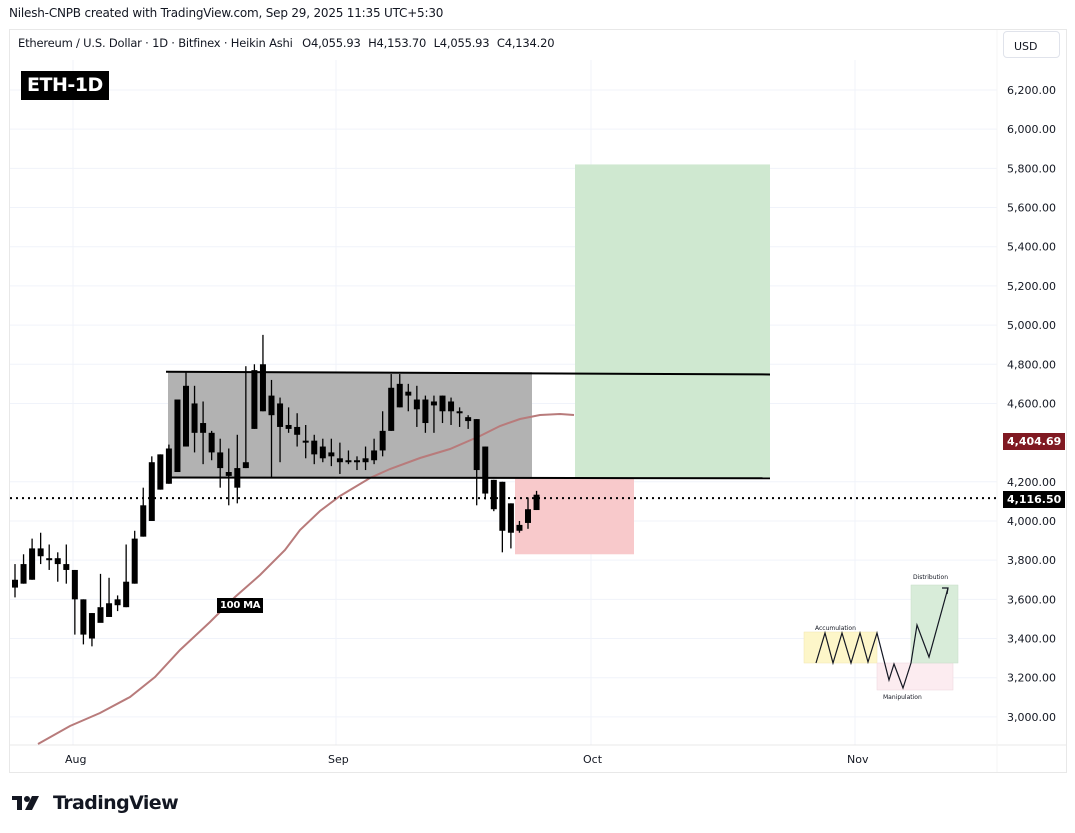  I want to click on date-tick-label: Nov, so click(858, 759).